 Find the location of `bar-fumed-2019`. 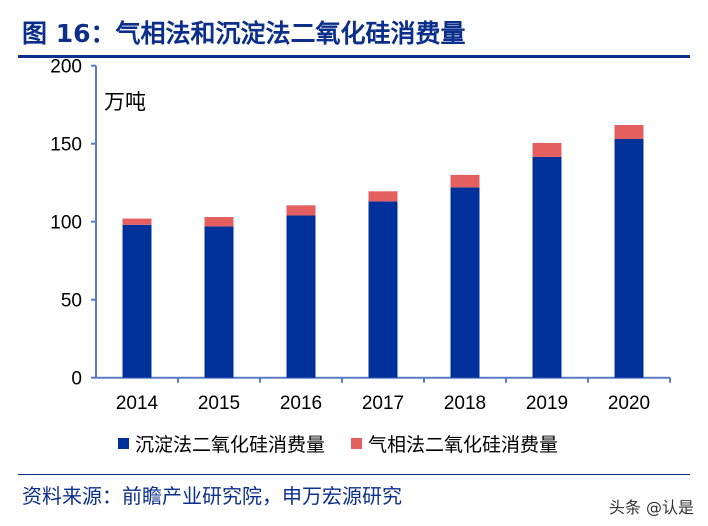

bar-fumed-2019 is located at coordinates (547, 149).